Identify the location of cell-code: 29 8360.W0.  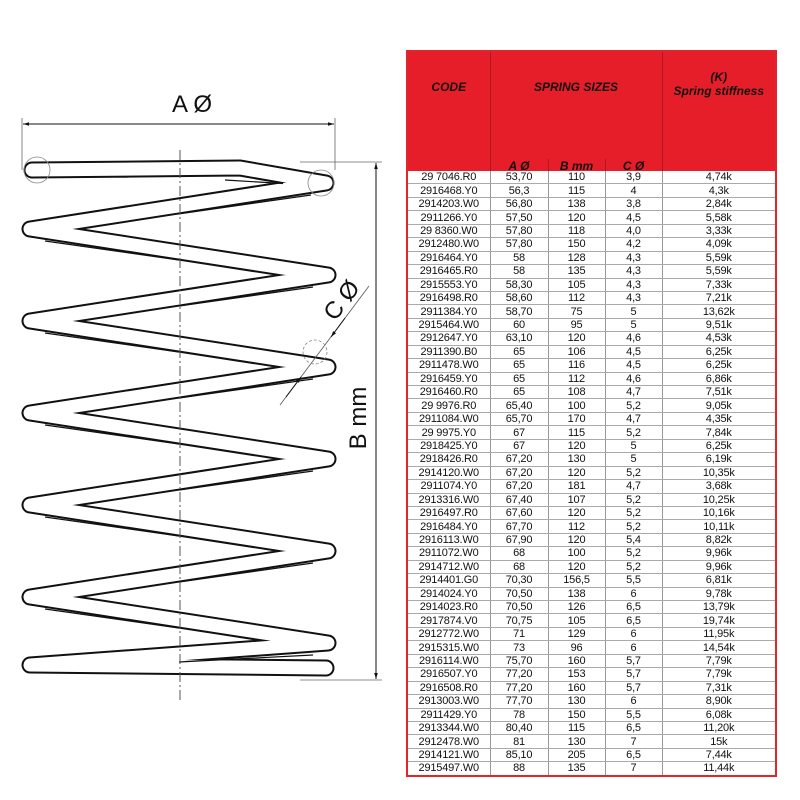
(449, 231).